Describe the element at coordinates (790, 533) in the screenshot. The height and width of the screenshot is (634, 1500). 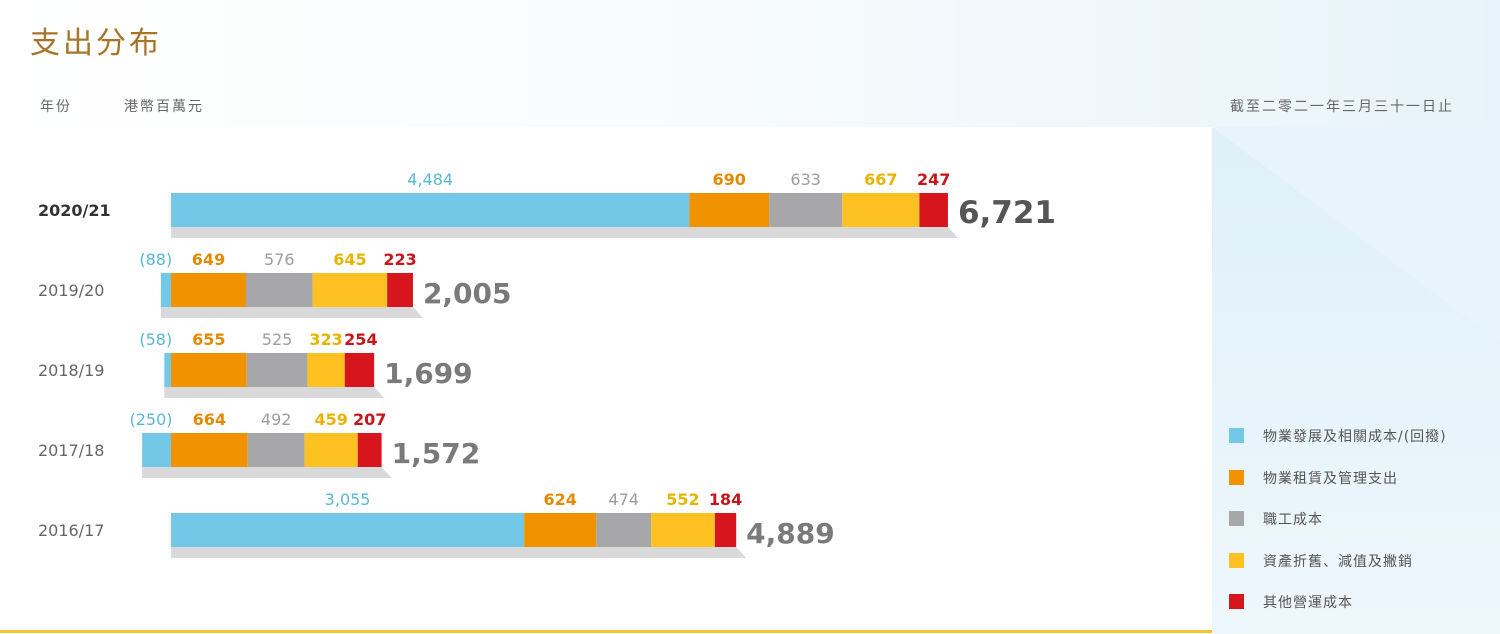
I see `total-label-2016-17: 4,889` at that location.